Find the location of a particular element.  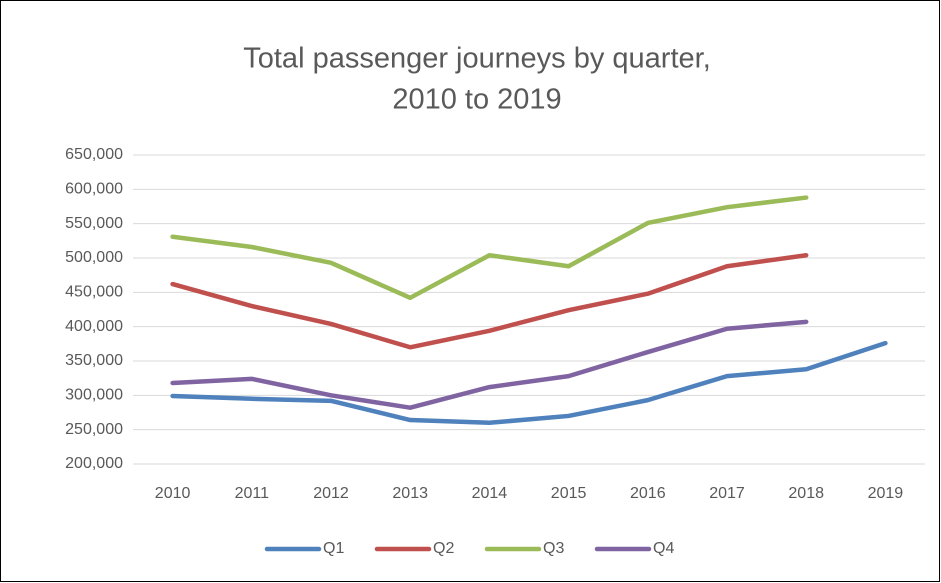

y-tick-label: 400,000 is located at coordinates (94, 326).